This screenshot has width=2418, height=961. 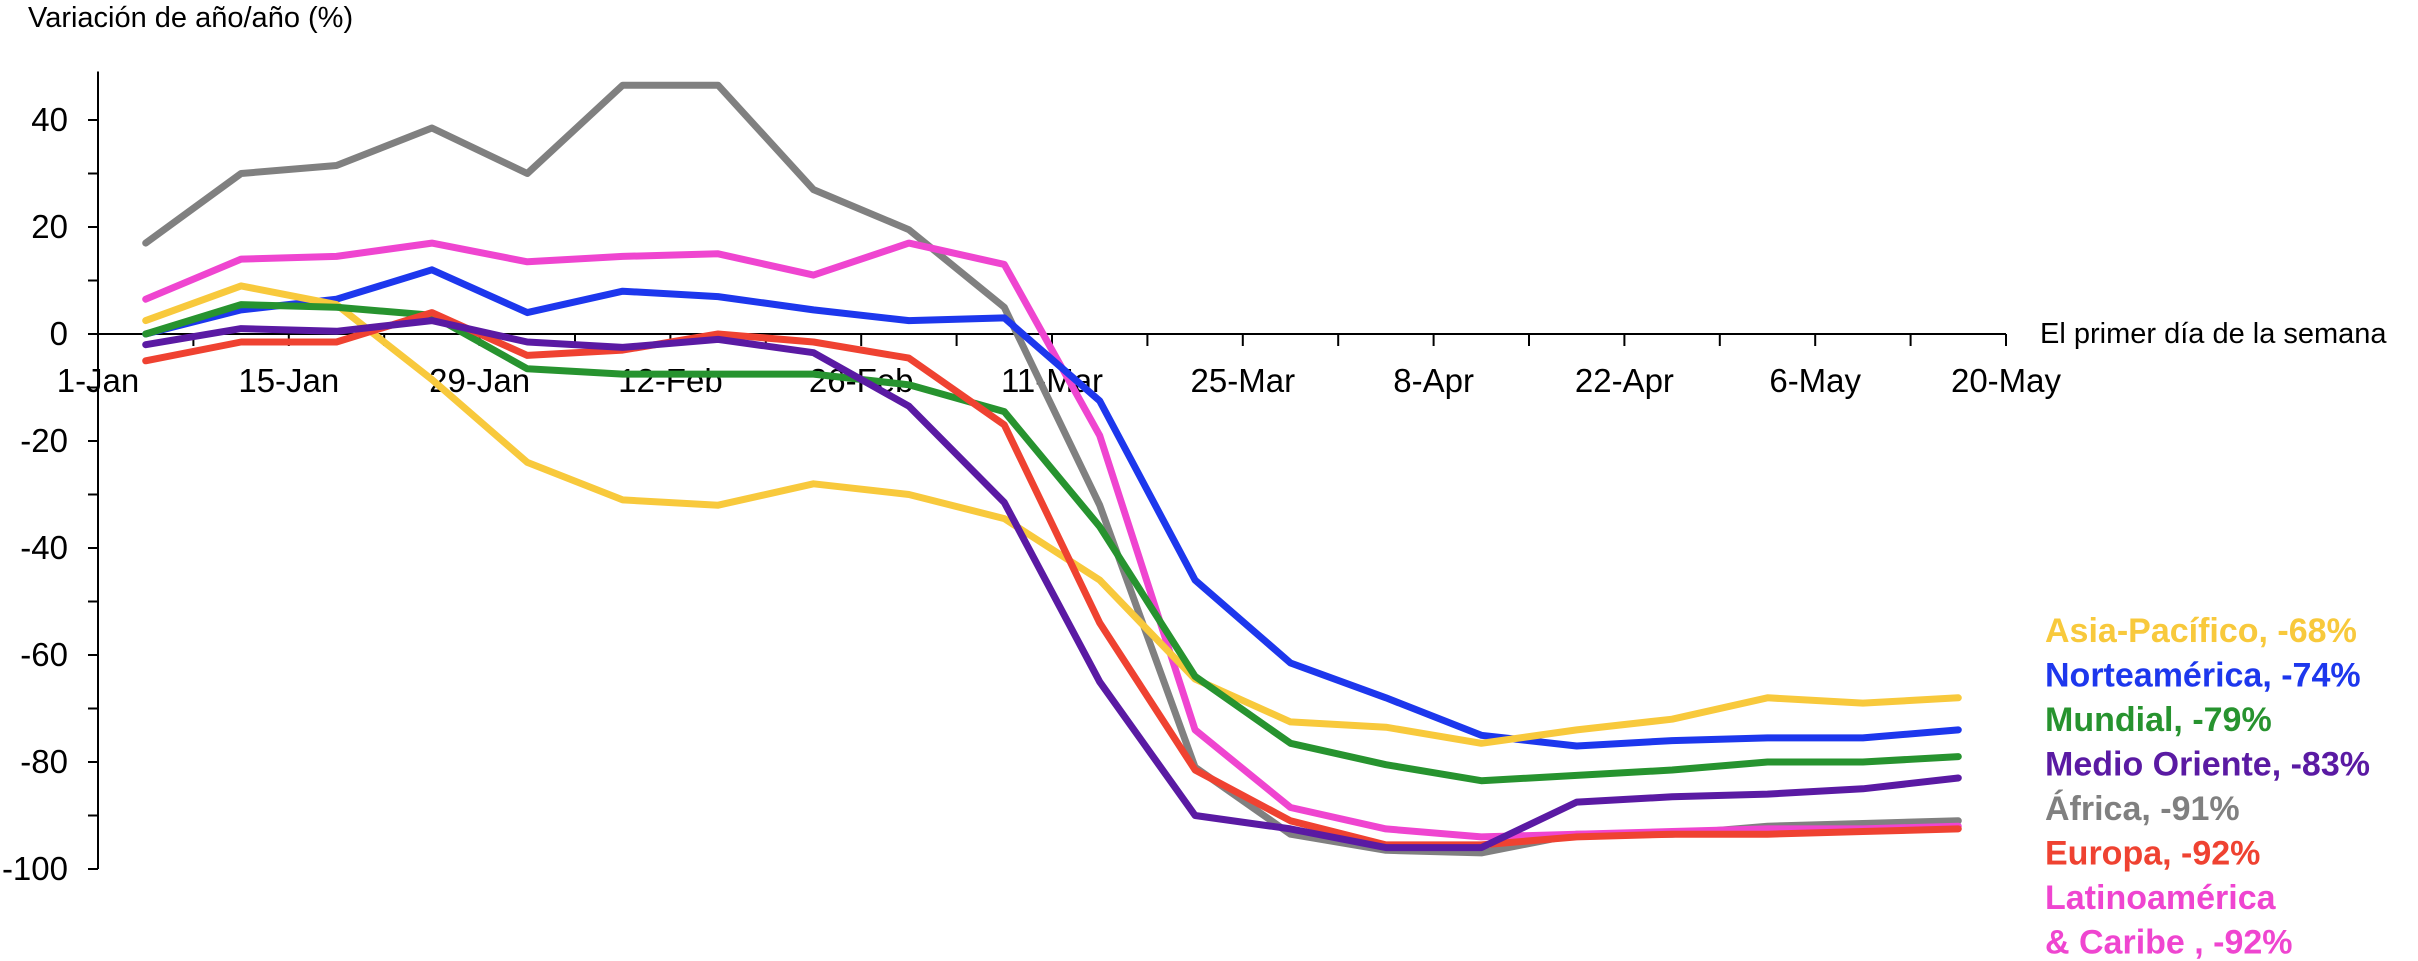 I want to click on x-tick-label: 25-Mar, so click(x=1243, y=380).